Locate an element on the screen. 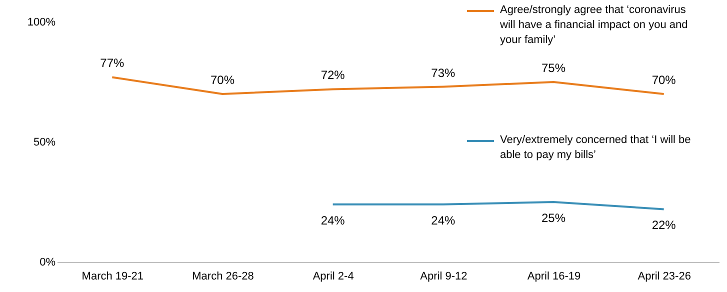 This screenshot has height=292, width=727. x-tick-label: March 19-21 is located at coordinates (113, 276).